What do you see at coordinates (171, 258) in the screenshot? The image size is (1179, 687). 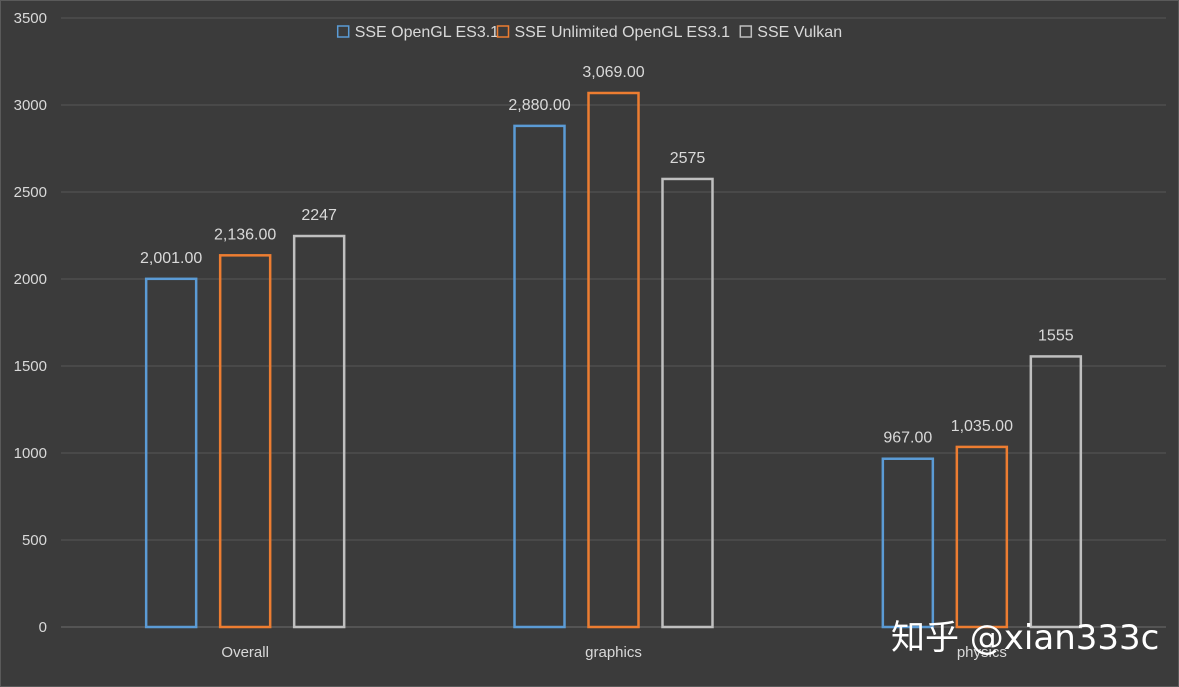 I see `data-label: 2,001.00` at bounding box center [171, 258].